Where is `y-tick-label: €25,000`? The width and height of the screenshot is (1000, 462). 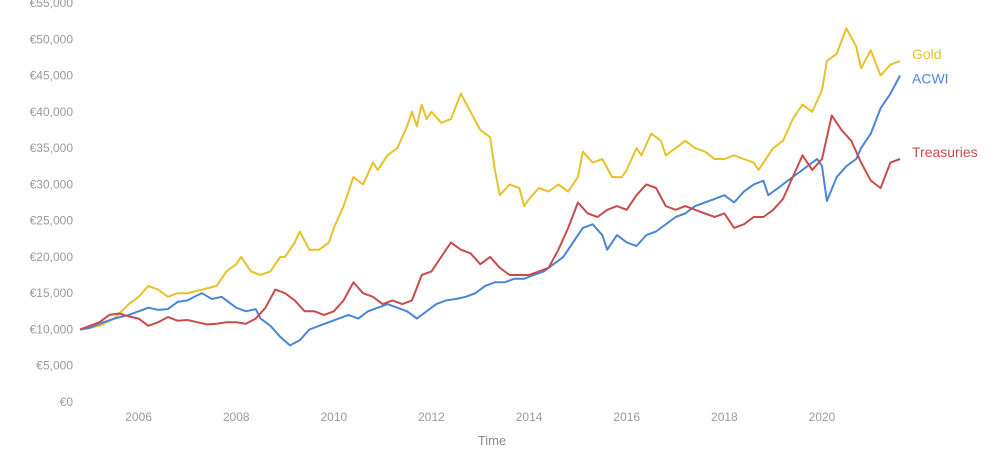
y-tick-label: €25,000 is located at coordinates (52, 221).